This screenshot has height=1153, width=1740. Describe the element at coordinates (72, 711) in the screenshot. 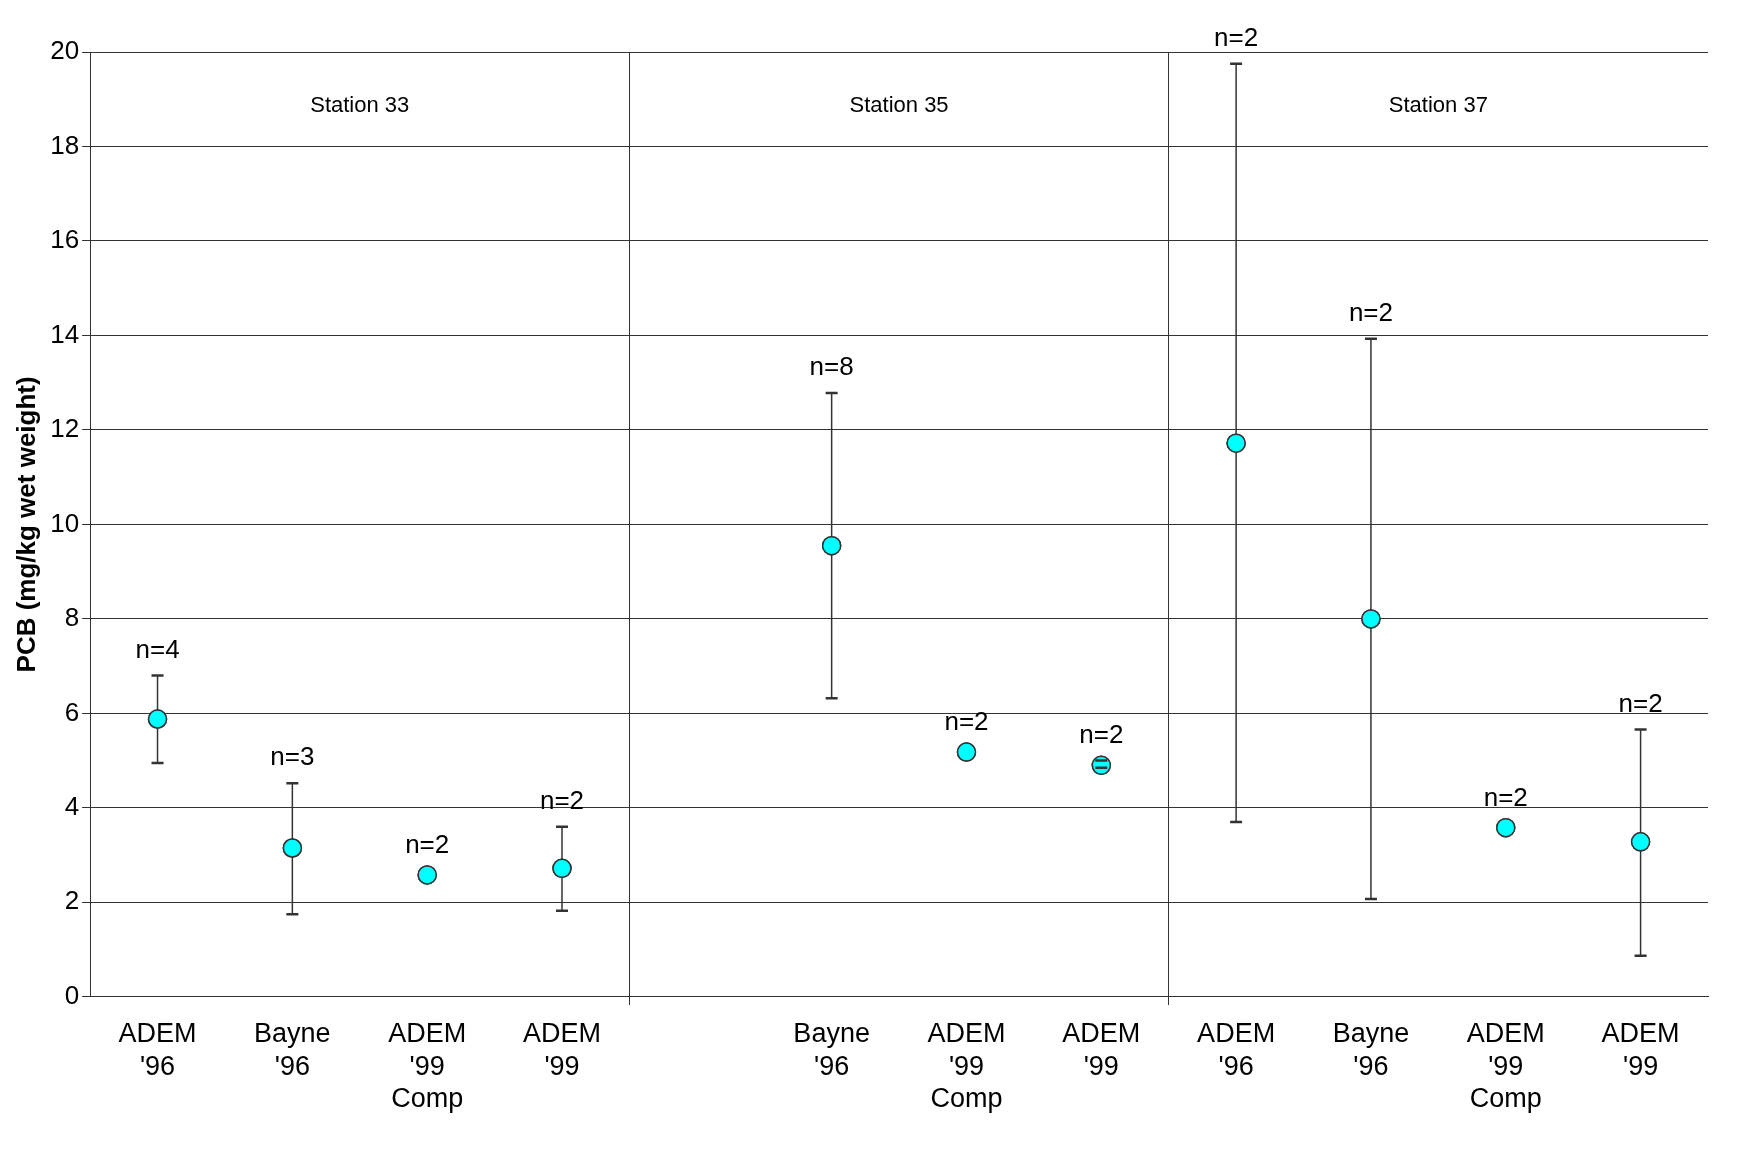

I see `y-tick-label: 6` at that location.